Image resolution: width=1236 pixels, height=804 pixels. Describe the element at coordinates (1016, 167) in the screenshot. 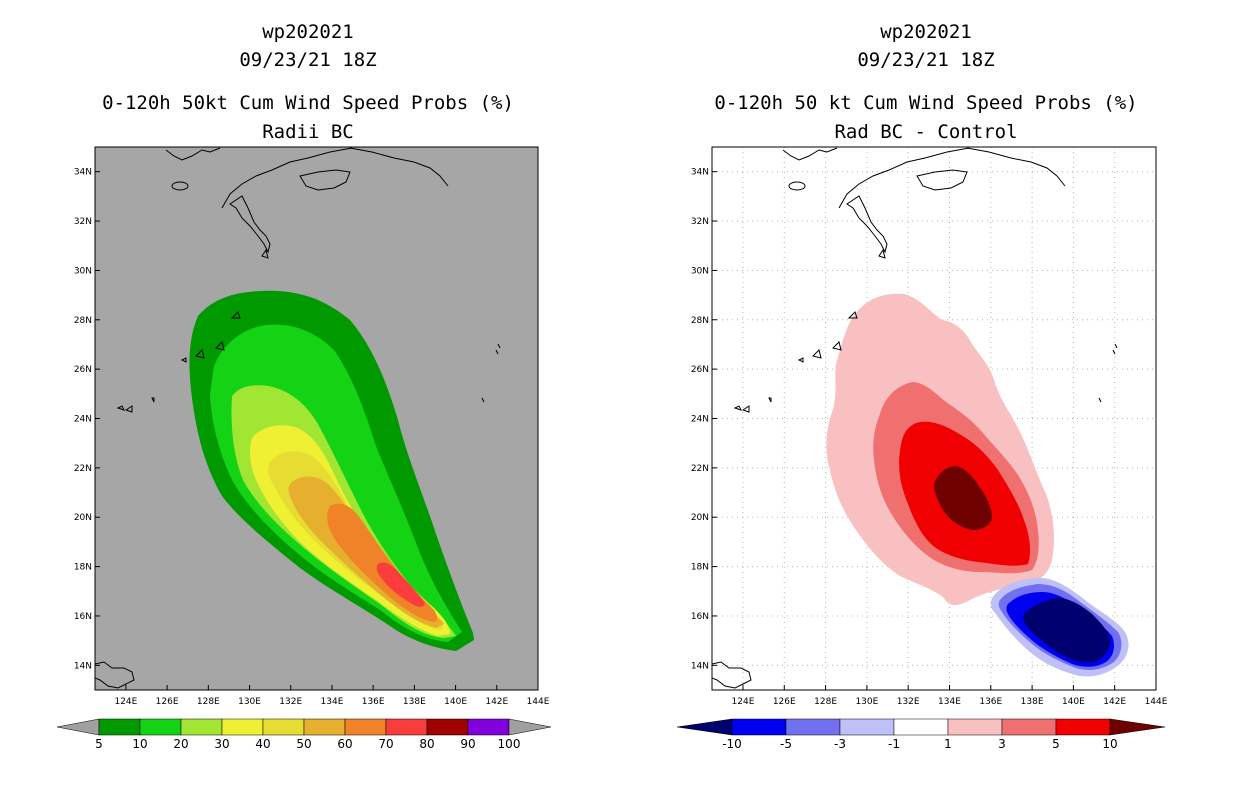

I see `japan-honshu-coast-r` at that location.